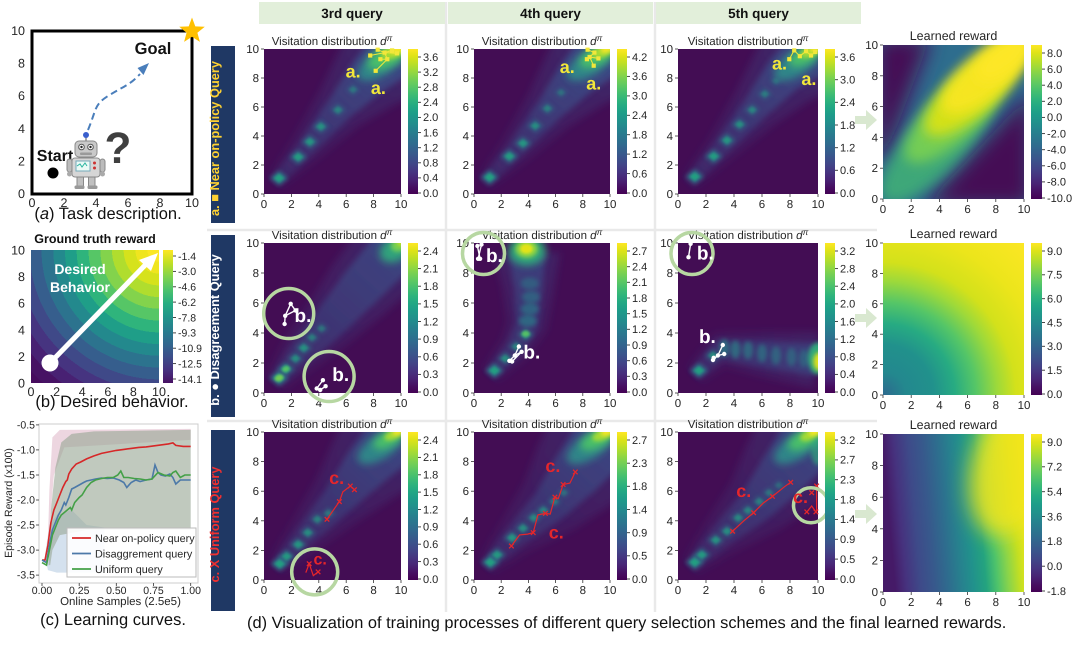 This screenshot has width=1080, height=651. Describe the element at coordinates (187, 334) in the screenshot. I see `svg-text: -9.3` at that location.